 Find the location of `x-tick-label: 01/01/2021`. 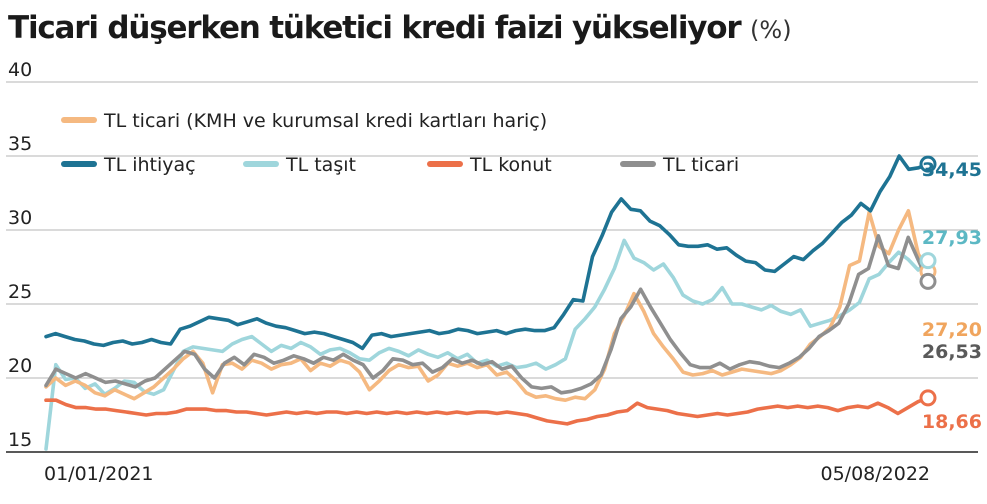

x-tick-label: 01/01/2021 is located at coordinates (99, 474).